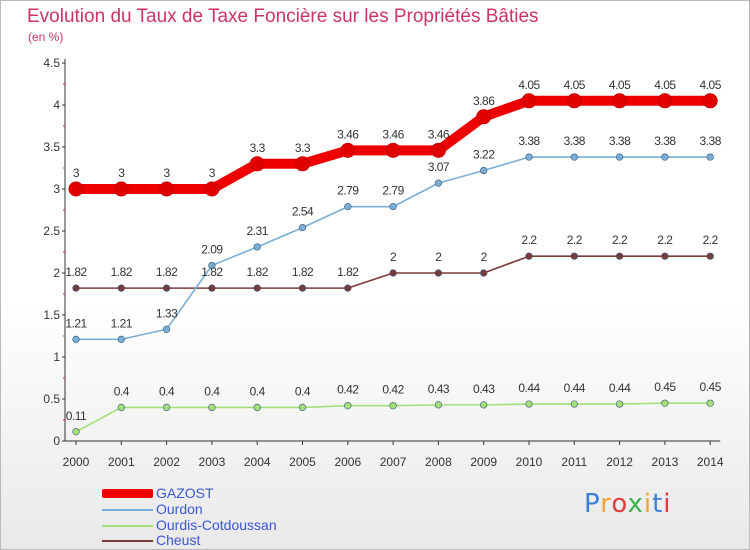 This screenshot has width=750, height=550. What do you see at coordinates (121, 462) in the screenshot?
I see `x-tick-label: 2001` at bounding box center [121, 462].